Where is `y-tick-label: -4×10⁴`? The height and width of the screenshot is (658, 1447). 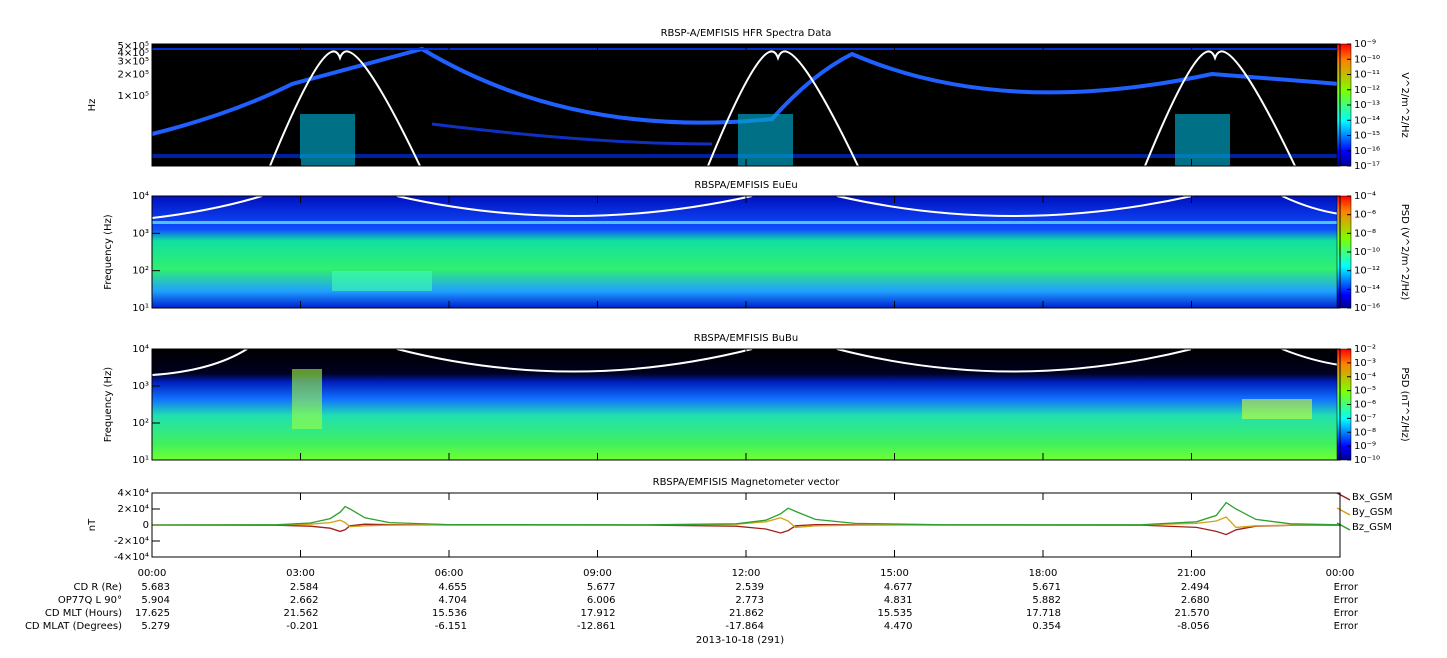 y-tick-label: -4×10⁴ is located at coordinates (131, 557).